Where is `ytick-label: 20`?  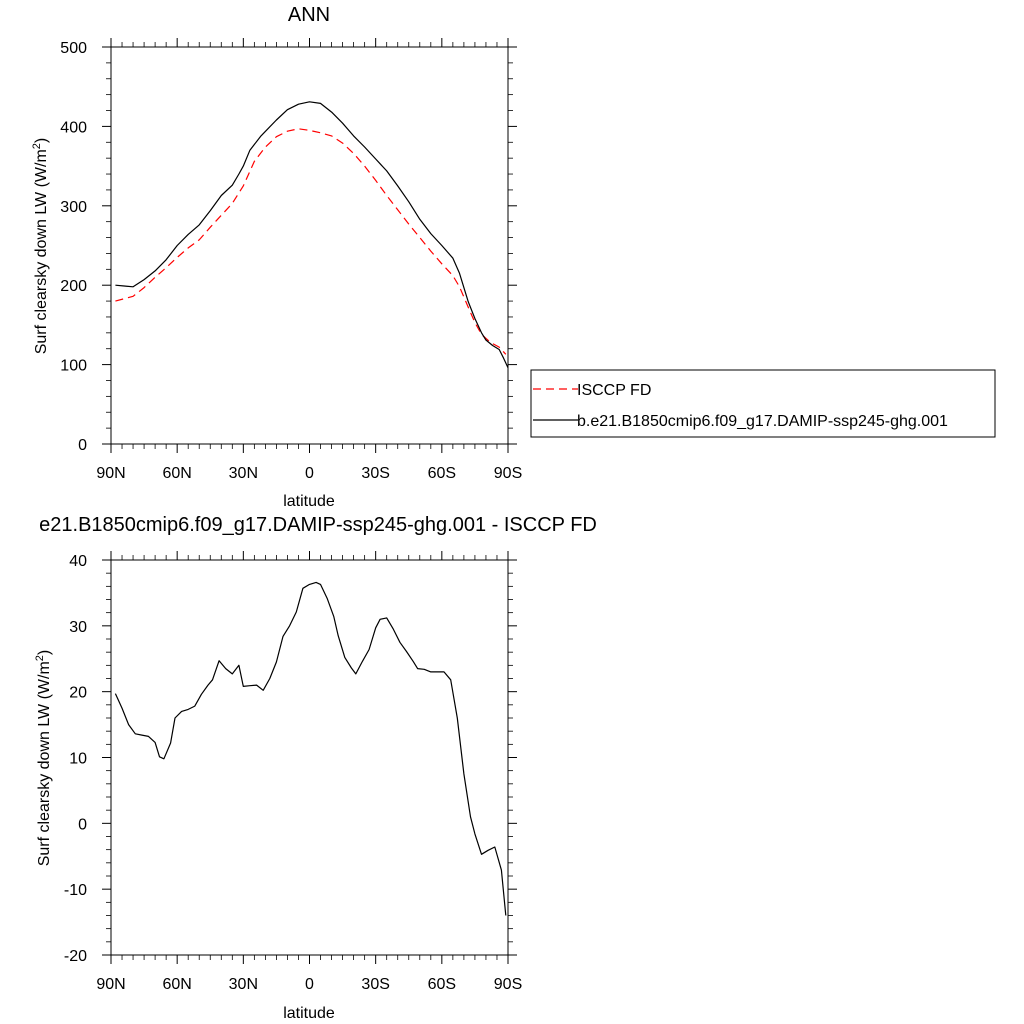
ytick-label: 20 is located at coordinates (78, 693).